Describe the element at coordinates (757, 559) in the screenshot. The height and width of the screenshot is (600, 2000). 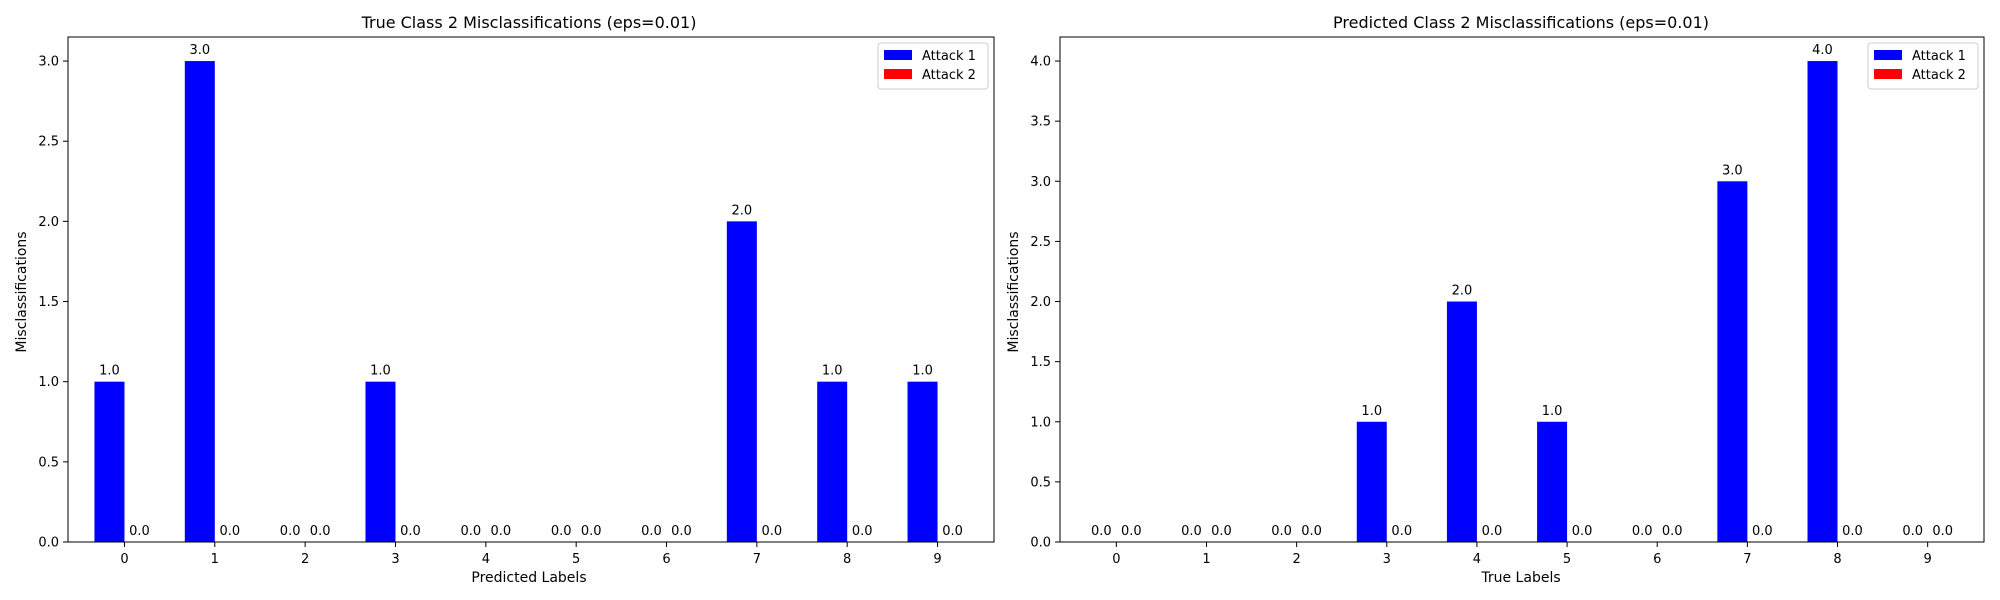
I see `x-tick-label: 7` at that location.